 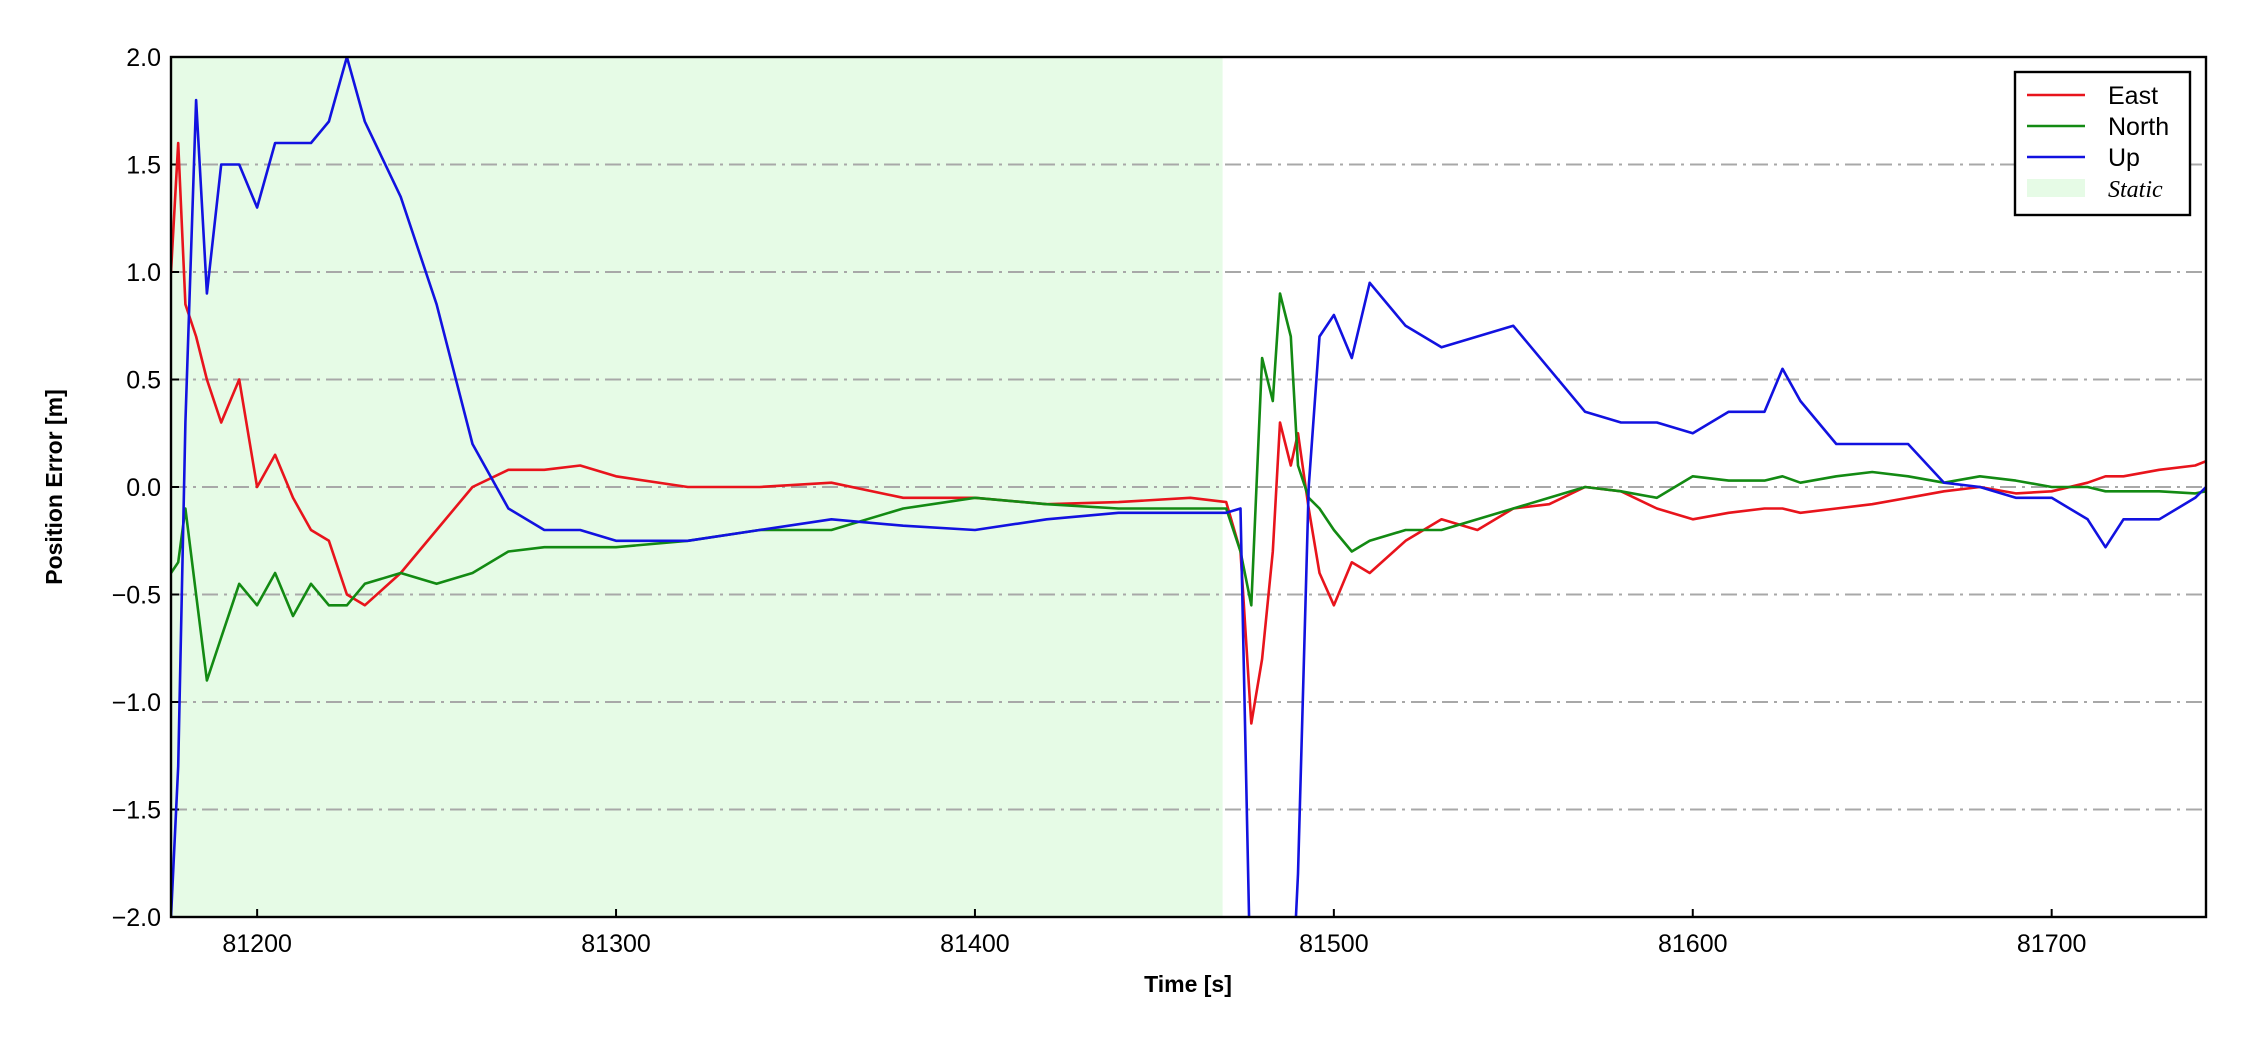 What do you see at coordinates (136, 811) in the screenshot?
I see `y-tick-label: −1.5` at bounding box center [136, 811].